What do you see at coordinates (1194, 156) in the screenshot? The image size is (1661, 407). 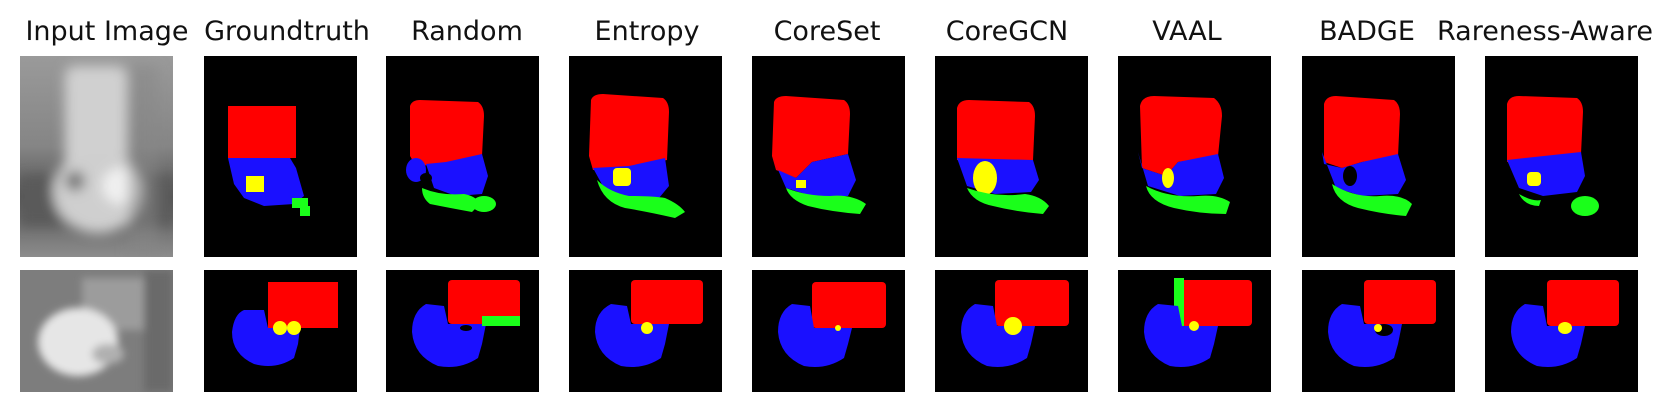 I see `vaal-mask-row1` at bounding box center [1194, 156].